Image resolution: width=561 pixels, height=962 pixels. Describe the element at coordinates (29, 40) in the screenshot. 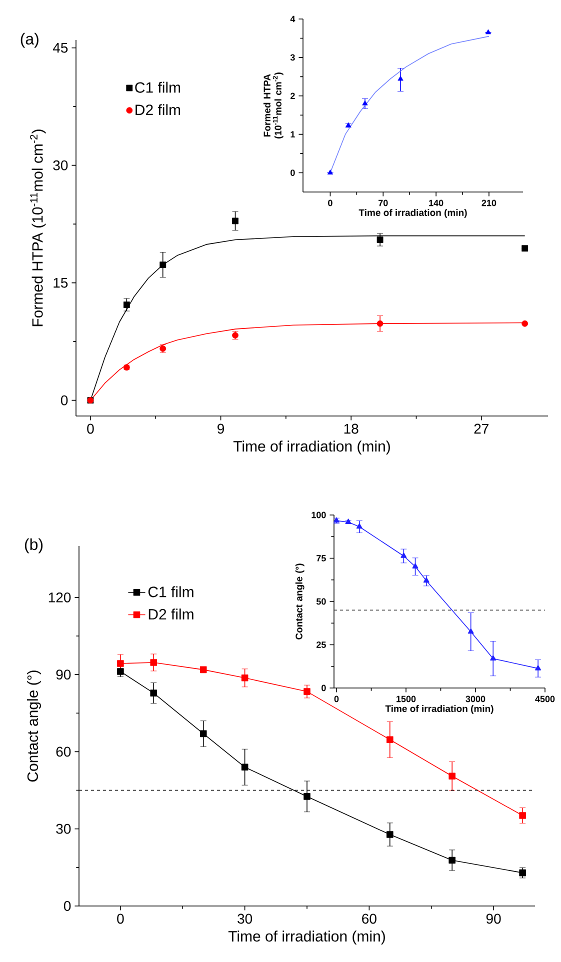

I see `text: (a)` at that location.